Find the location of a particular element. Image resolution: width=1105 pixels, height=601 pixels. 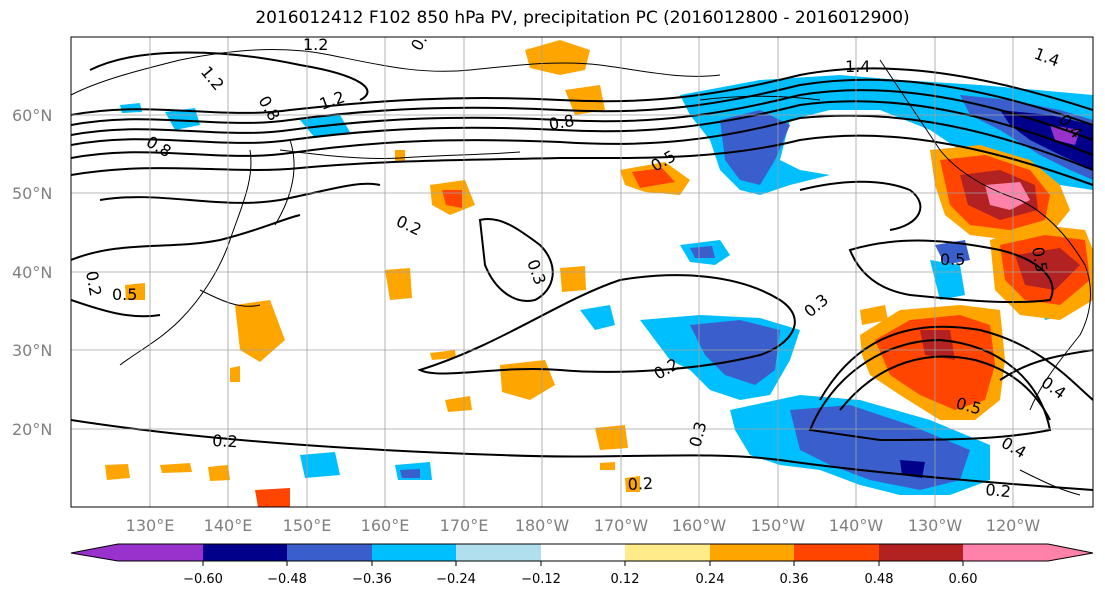

lon-label: 140°E is located at coordinates (228, 525).